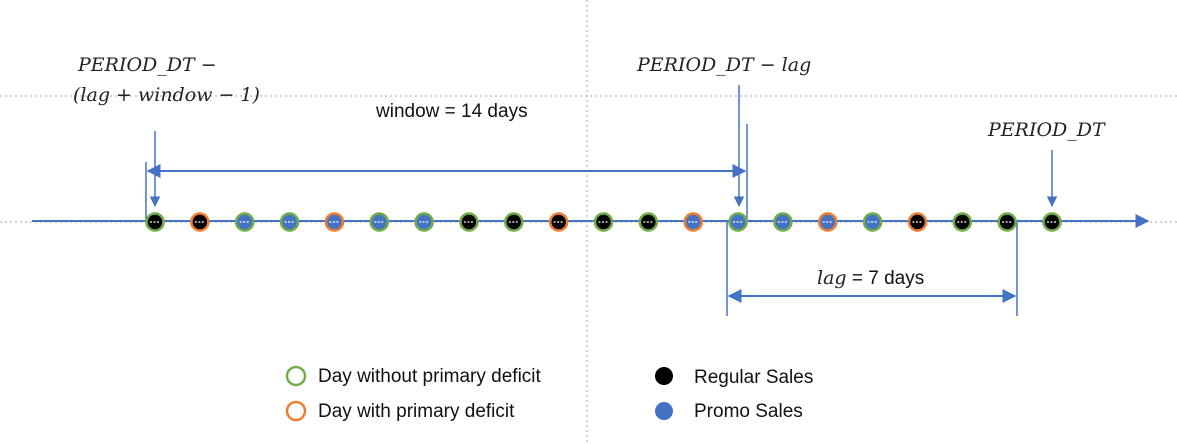  Describe the element at coordinates (451, 111) in the screenshot. I see `window-label: window = 14 days` at that location.